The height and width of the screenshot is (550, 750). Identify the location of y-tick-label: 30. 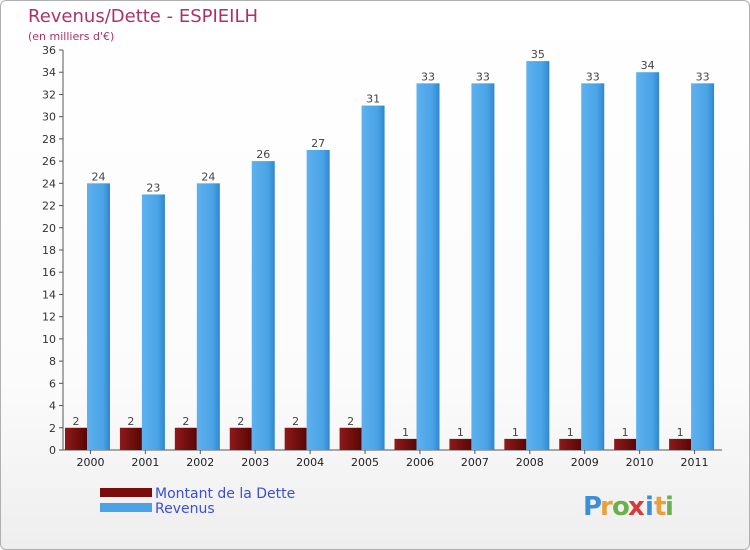
(49, 117).